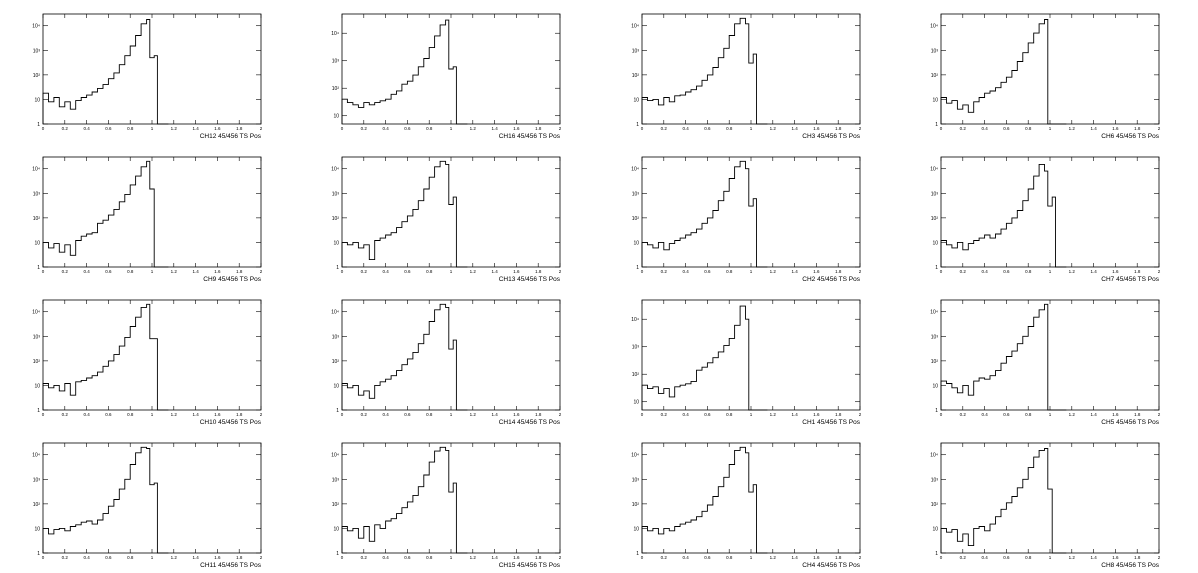 The width and height of the screenshot is (1198, 573). What do you see at coordinates (1130, 565) in the screenshot?
I see `x-axis-title: CH8 45/456 TS Pos` at bounding box center [1130, 565].